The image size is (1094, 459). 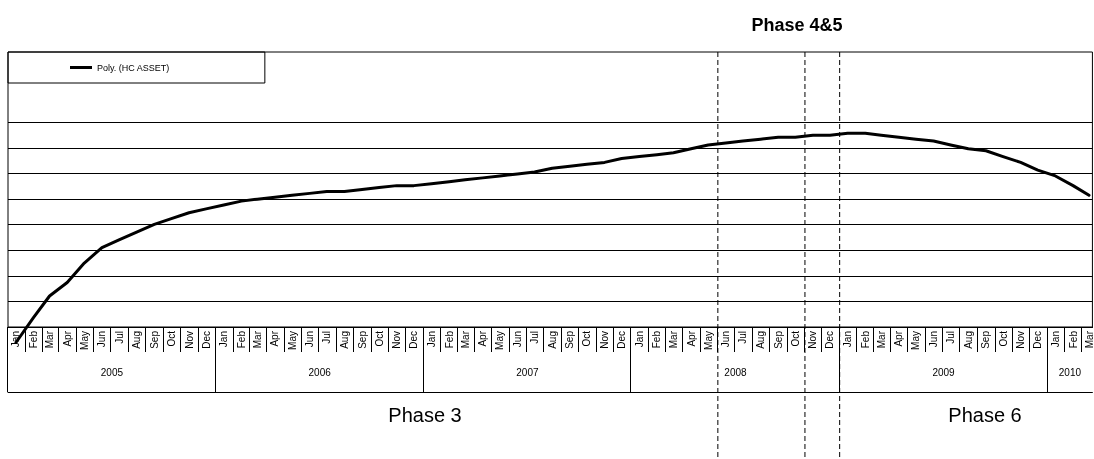 I want to click on text: 2008, so click(x=736, y=372).